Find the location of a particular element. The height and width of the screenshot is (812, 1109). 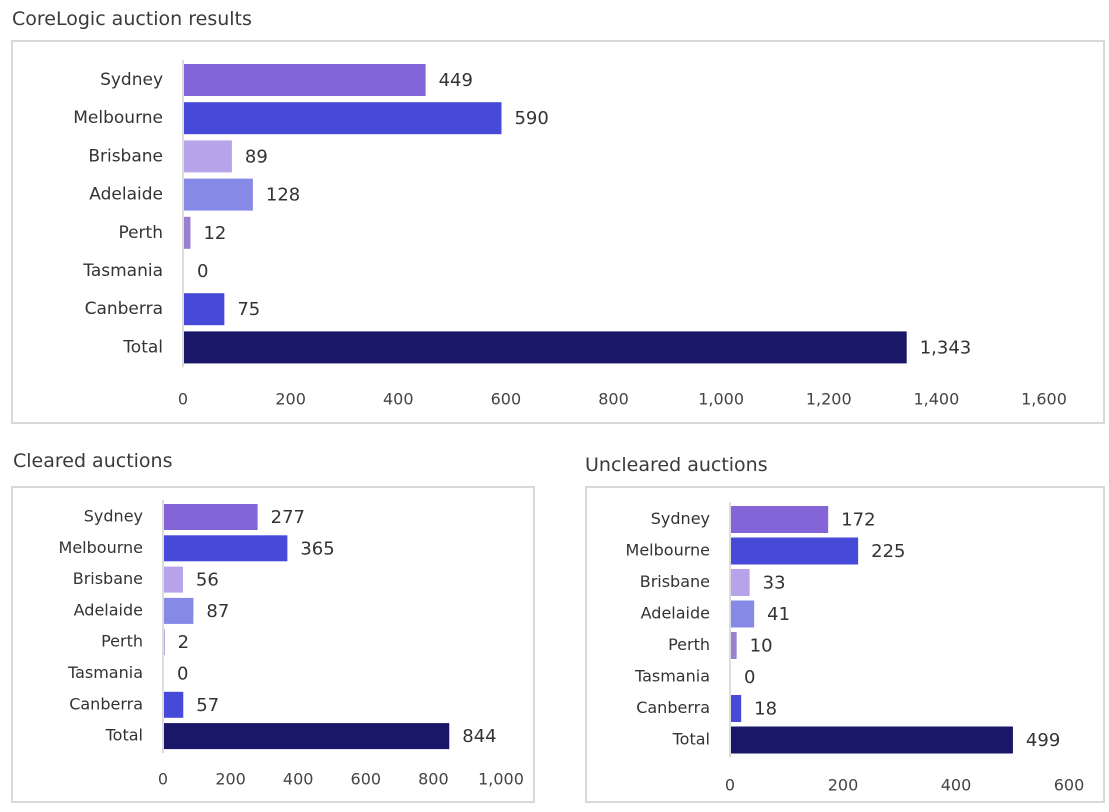

cleared-bar-total is located at coordinates (307, 736).